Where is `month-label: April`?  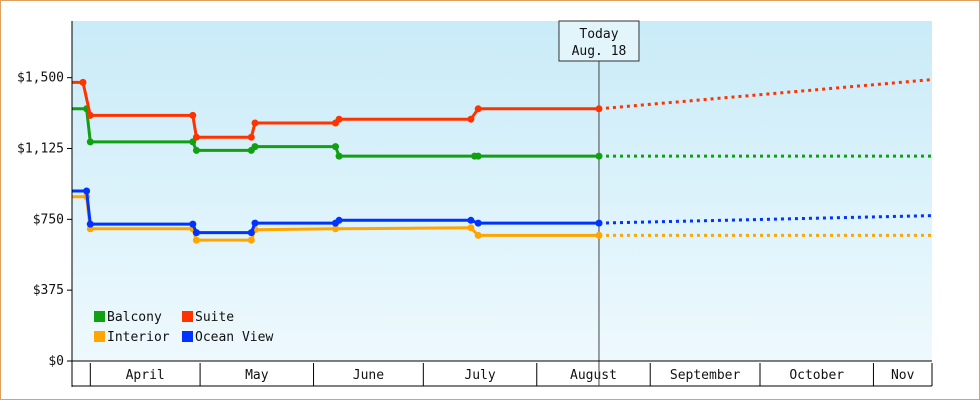
month-label: April is located at coordinates (145, 375).